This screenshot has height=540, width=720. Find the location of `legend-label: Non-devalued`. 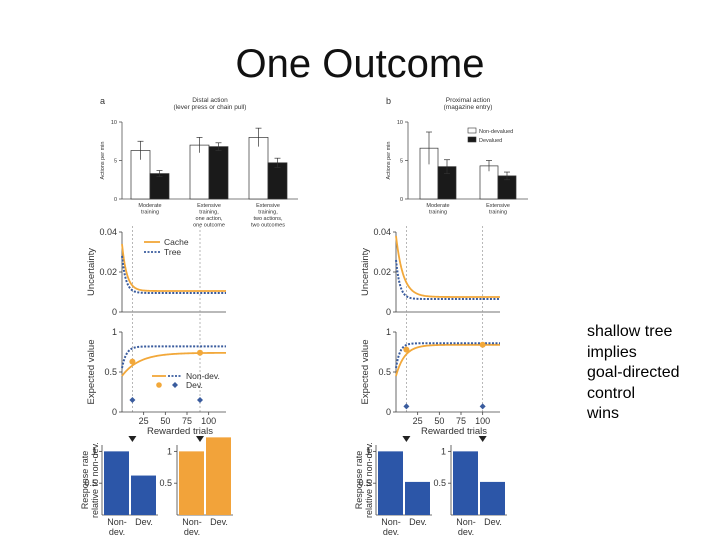

legend-label: Non-devalued is located at coordinates (496, 132).